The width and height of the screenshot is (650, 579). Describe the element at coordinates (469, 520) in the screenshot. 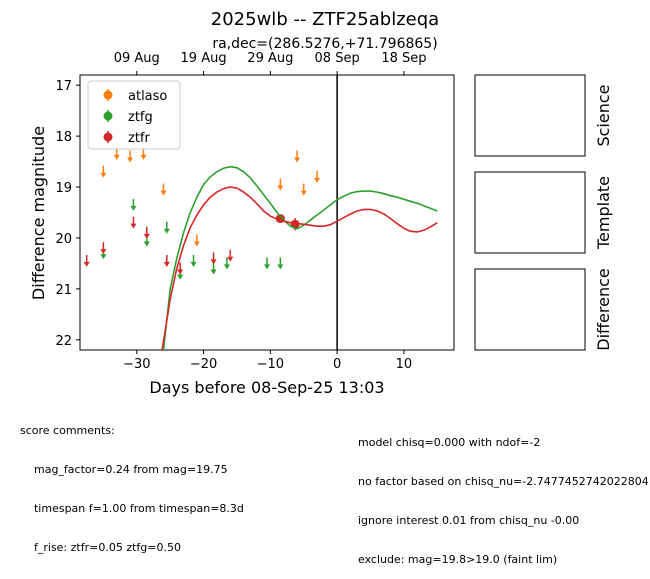

I see `comment-line: ignore interest 0.01 from chisq_nu -0.00` at that location.